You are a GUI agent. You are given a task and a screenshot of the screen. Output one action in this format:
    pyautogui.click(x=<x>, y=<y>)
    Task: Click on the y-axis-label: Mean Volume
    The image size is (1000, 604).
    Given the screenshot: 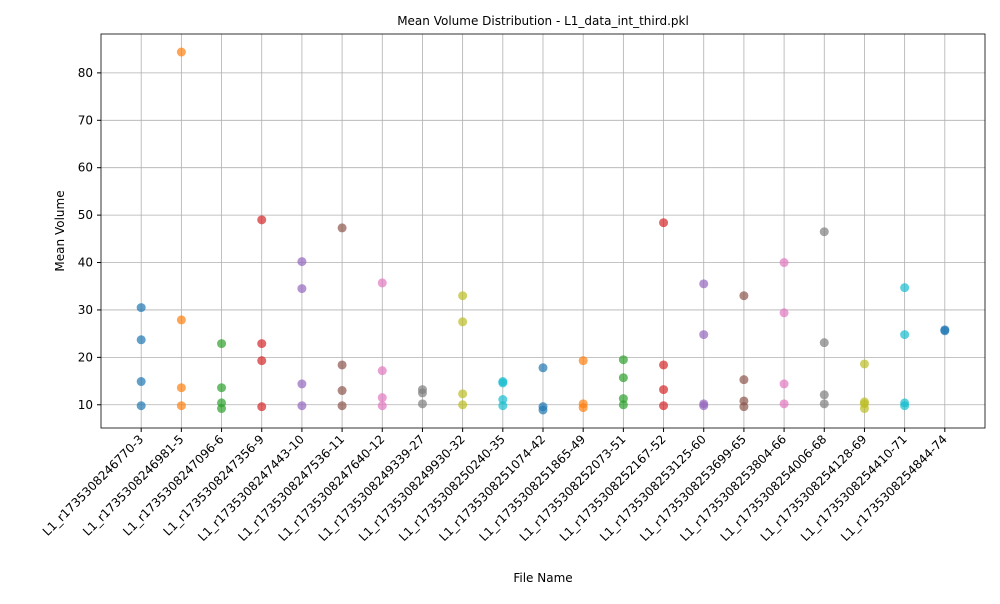 What is the action you would take?
    pyautogui.click(x=60, y=230)
    